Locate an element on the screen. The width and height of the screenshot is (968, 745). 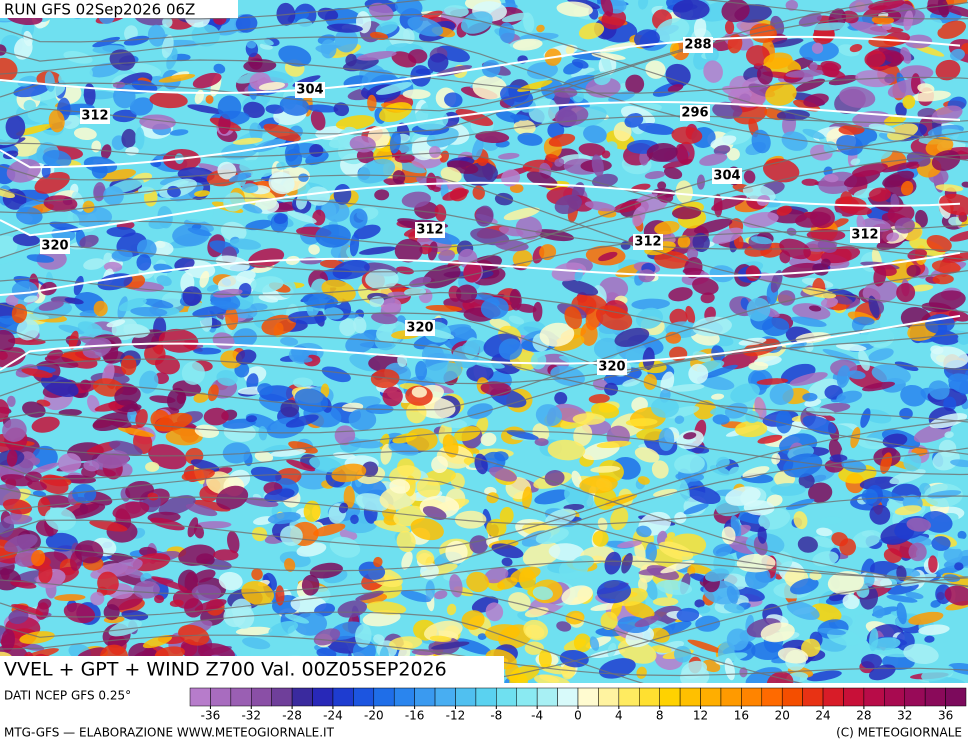
colorbar-tick-label: -36 is located at coordinates (211, 716).